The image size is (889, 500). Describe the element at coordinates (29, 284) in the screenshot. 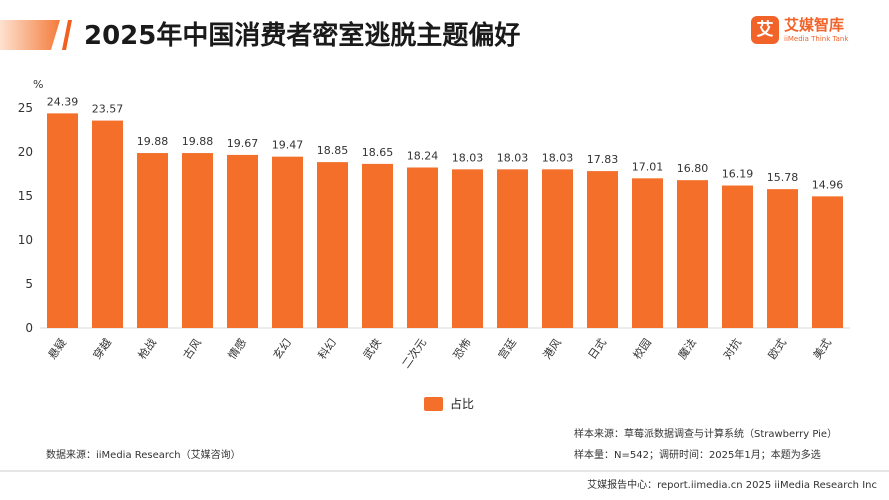

I see `y-tick-label: 5` at that location.